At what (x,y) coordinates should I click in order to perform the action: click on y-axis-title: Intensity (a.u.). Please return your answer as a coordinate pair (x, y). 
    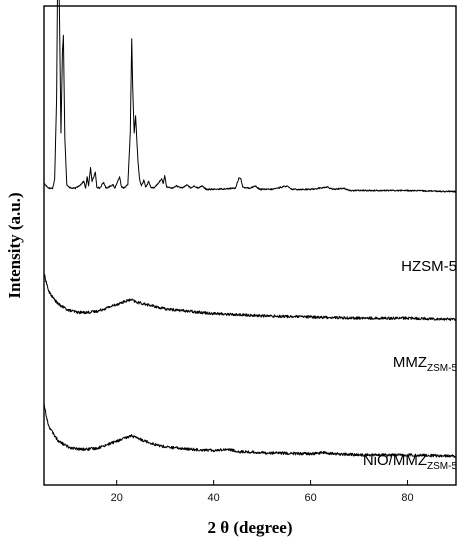
    Looking at the image, I should click on (14, 245).